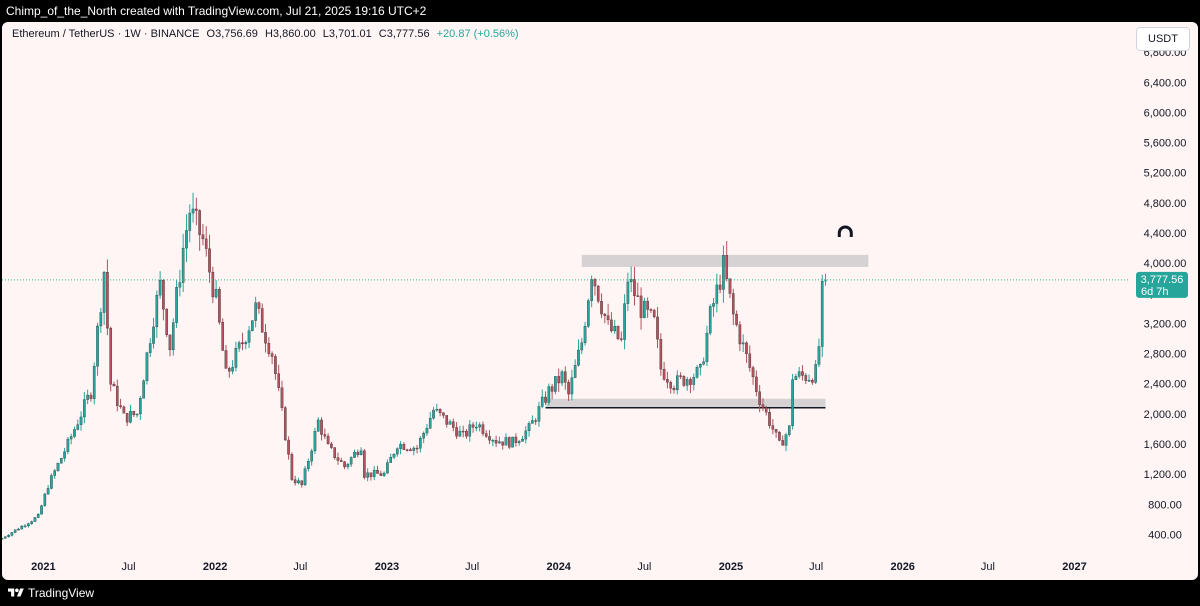 Image resolution: width=1200 pixels, height=606 pixels. Describe the element at coordinates (558, 567) in the screenshot. I see `x-tick-label: 2024` at that location.